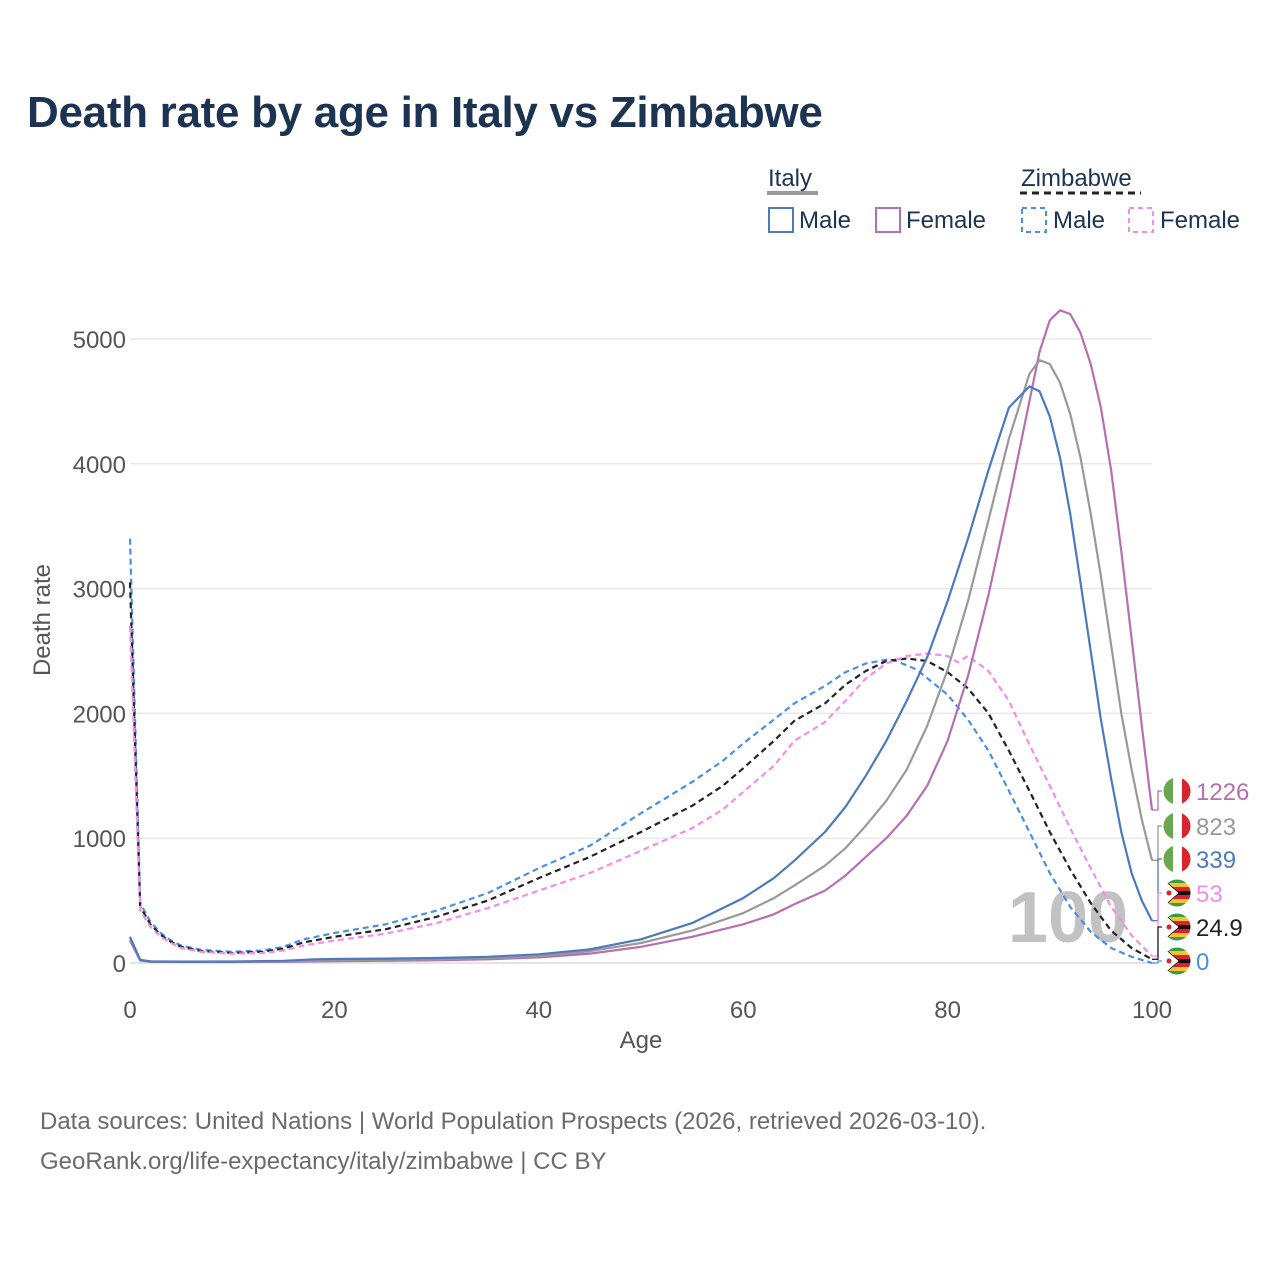 The height and width of the screenshot is (1280, 1280). I want to click on y-axis-label: Death rate, so click(42, 620).